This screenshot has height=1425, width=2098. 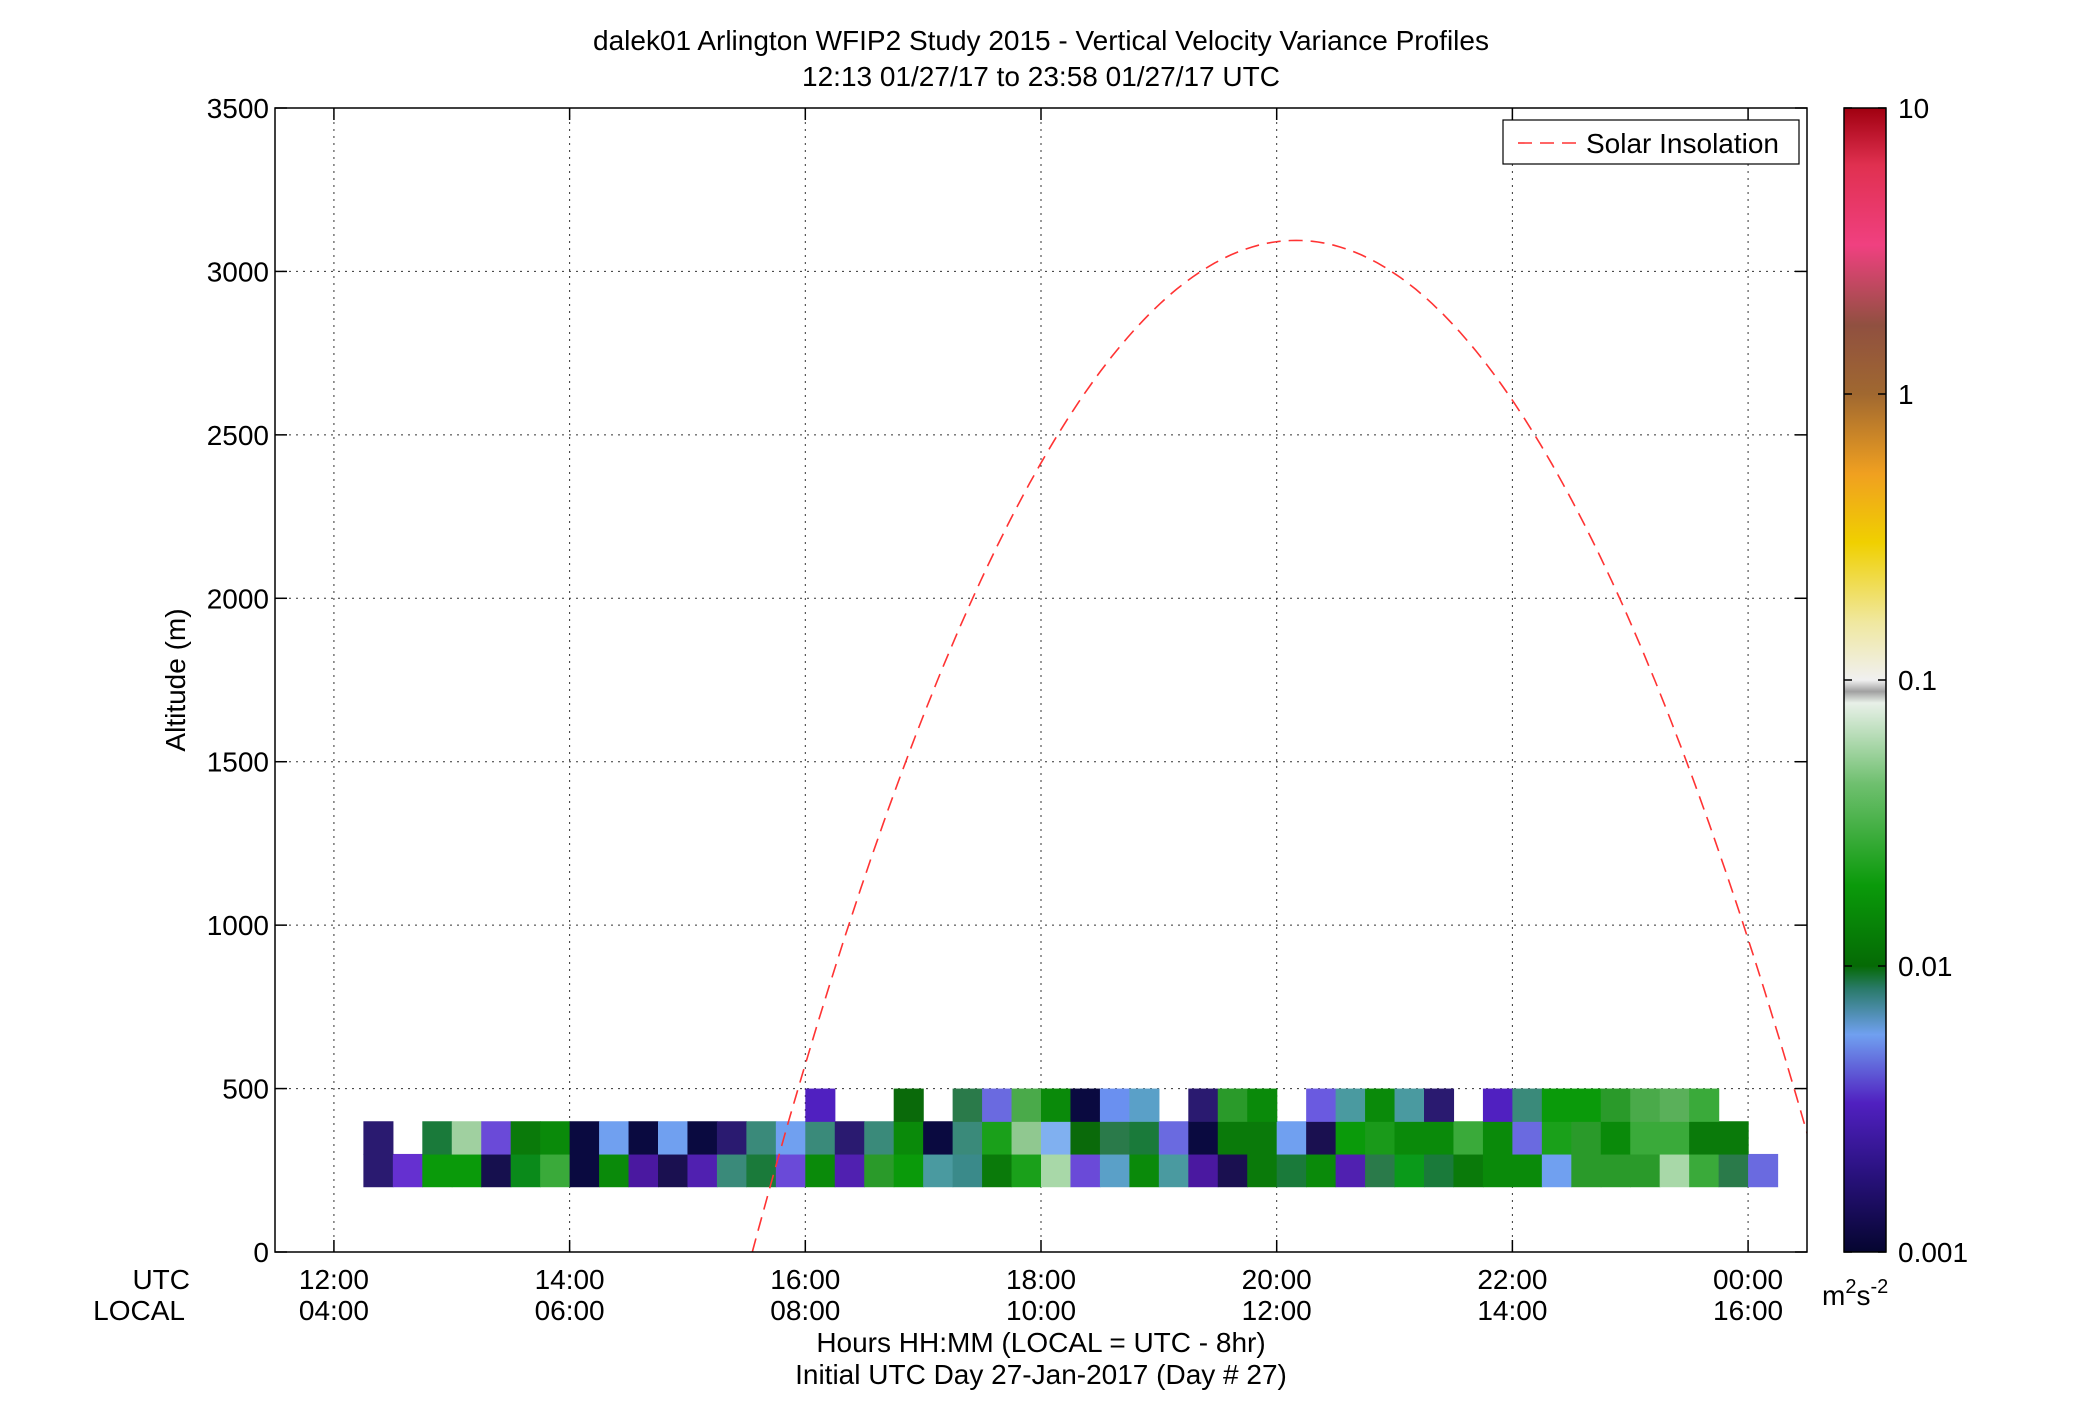 I want to click on y-tick-label: 1500, so click(x=238, y=762).